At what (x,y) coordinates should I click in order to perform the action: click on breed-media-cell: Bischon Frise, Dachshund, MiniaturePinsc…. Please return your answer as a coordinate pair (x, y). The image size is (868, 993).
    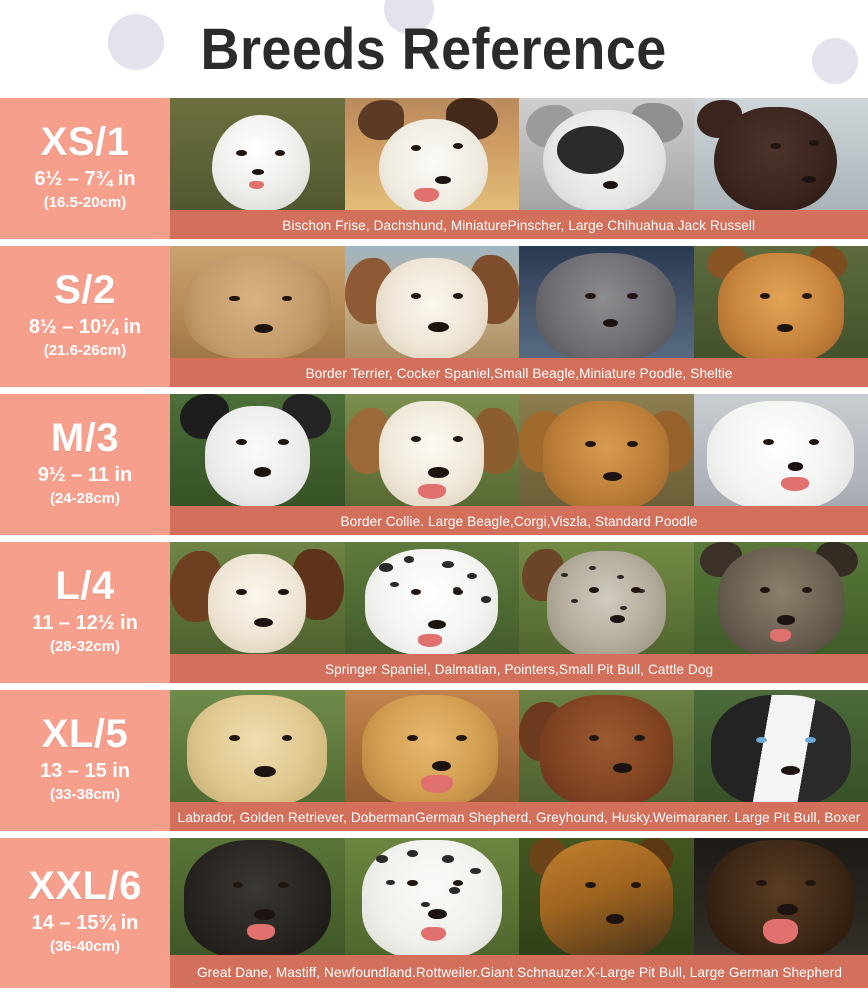
    Looking at the image, I should click on (519, 168).